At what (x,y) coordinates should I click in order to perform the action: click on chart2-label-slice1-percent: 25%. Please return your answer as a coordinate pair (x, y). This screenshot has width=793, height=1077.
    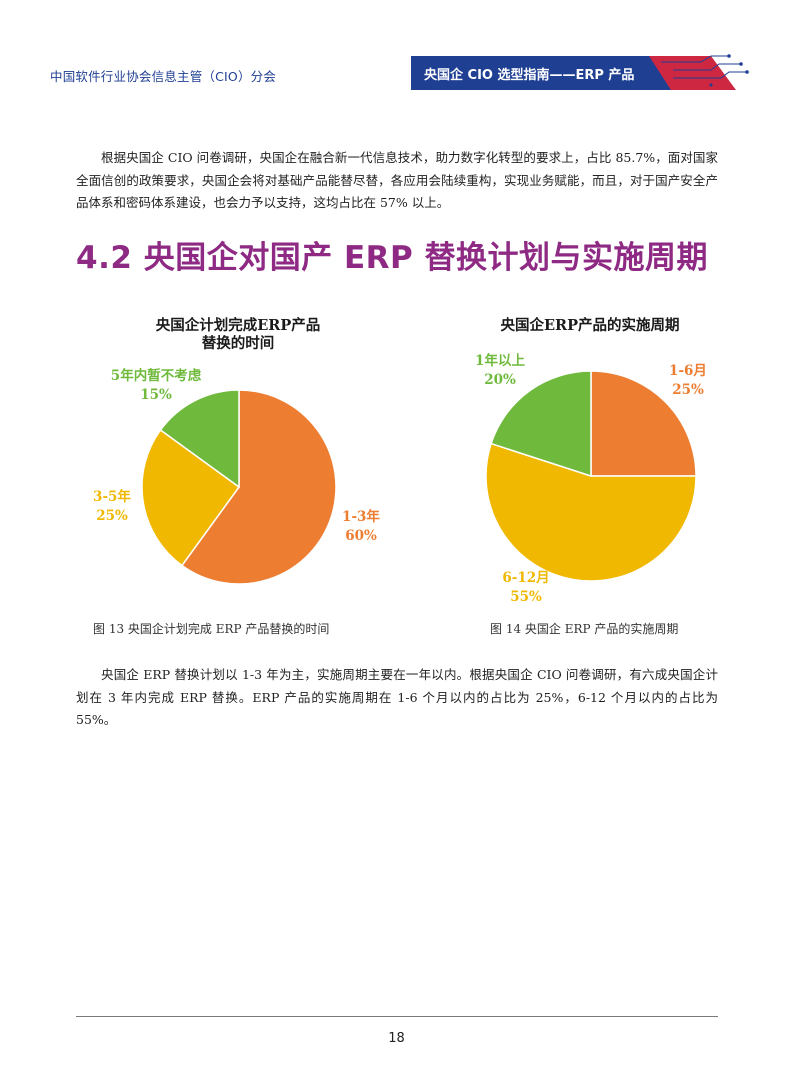
    Looking at the image, I should click on (688, 390).